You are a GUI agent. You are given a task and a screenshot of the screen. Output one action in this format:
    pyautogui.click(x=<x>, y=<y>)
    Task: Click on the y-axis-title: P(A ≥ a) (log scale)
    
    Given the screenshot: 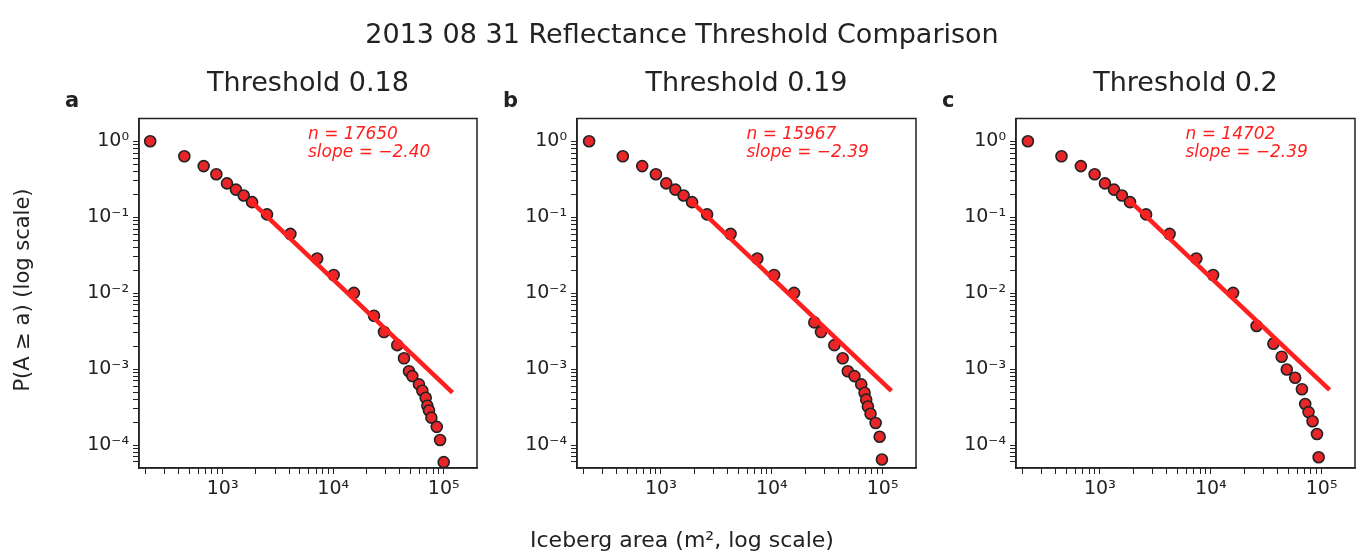 What is the action you would take?
    pyautogui.click(x=22, y=290)
    